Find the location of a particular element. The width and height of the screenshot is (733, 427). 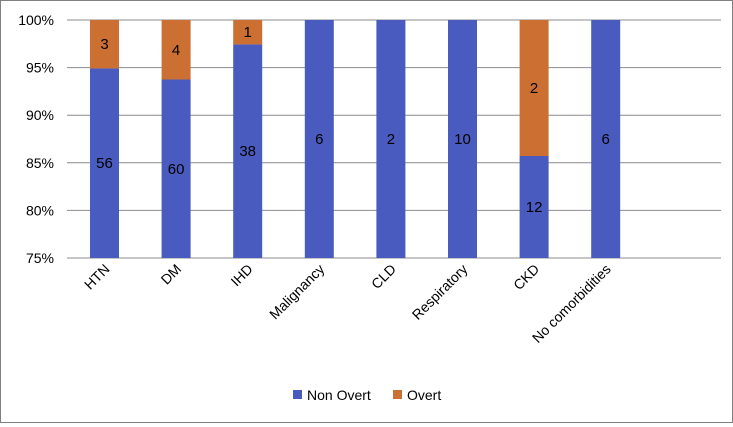

data-label-overt: 4 is located at coordinates (176, 50).